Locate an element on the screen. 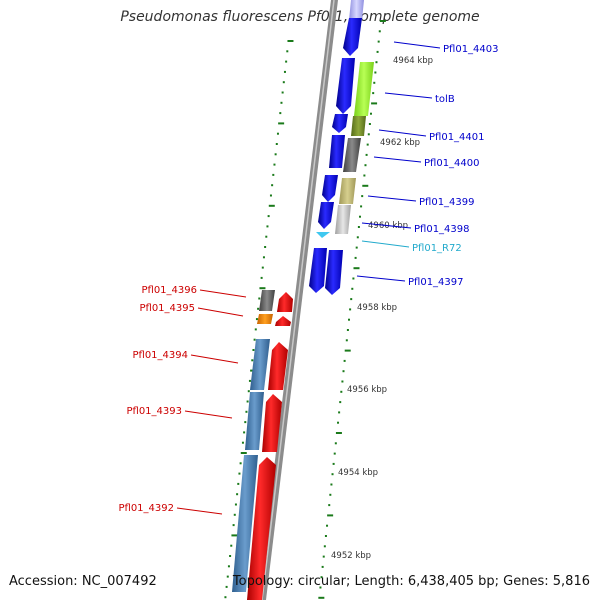 Image resolution: width=600 pixels, height=600 pixels. gene-label: Pfl01_4398 is located at coordinates (442, 229).